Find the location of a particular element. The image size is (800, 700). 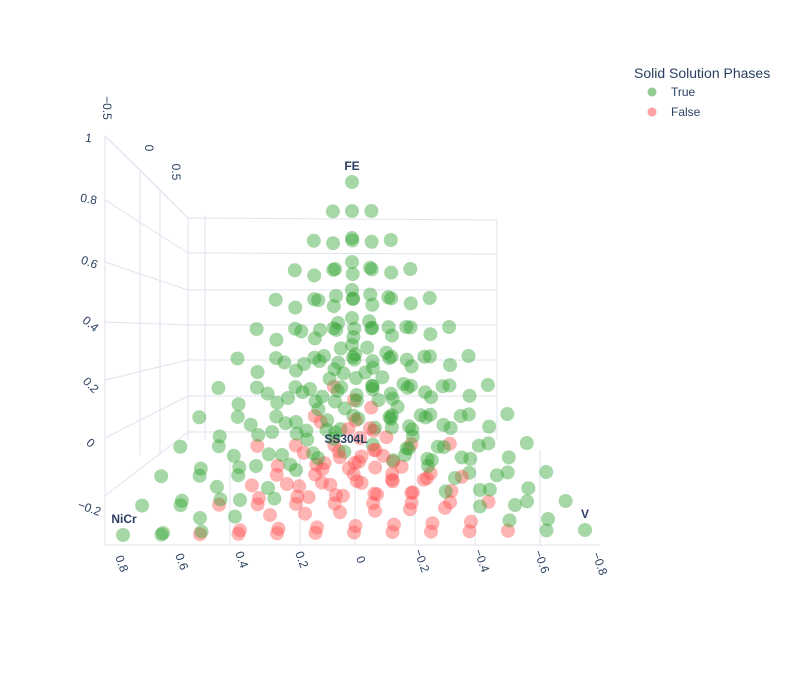

legend-item-false: False is located at coordinates (674, 112).